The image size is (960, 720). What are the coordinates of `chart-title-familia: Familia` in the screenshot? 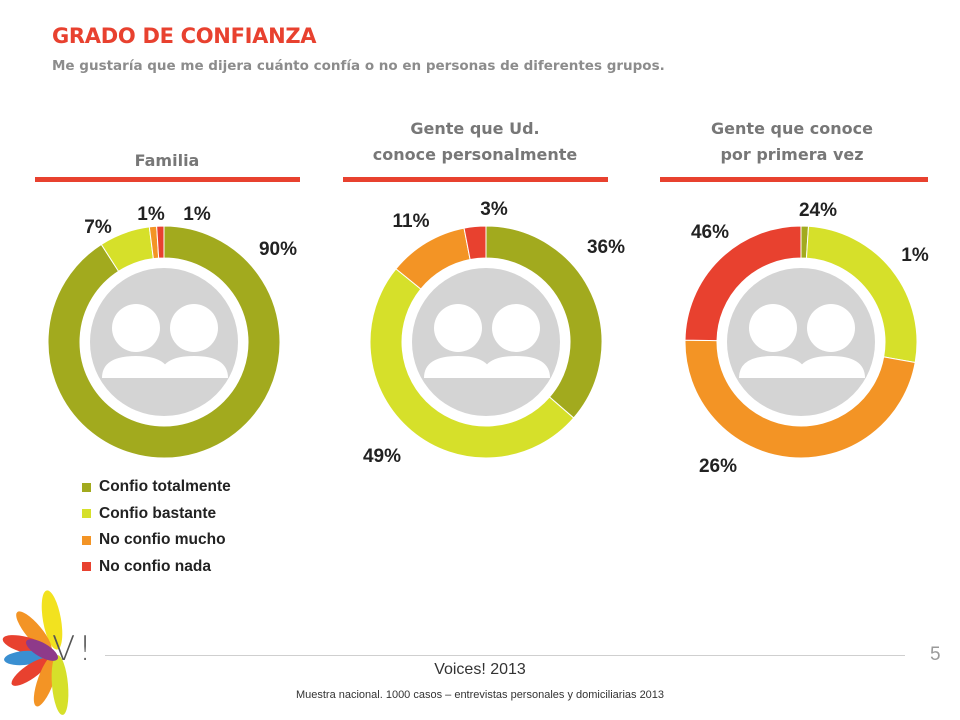 It's located at (167, 161).